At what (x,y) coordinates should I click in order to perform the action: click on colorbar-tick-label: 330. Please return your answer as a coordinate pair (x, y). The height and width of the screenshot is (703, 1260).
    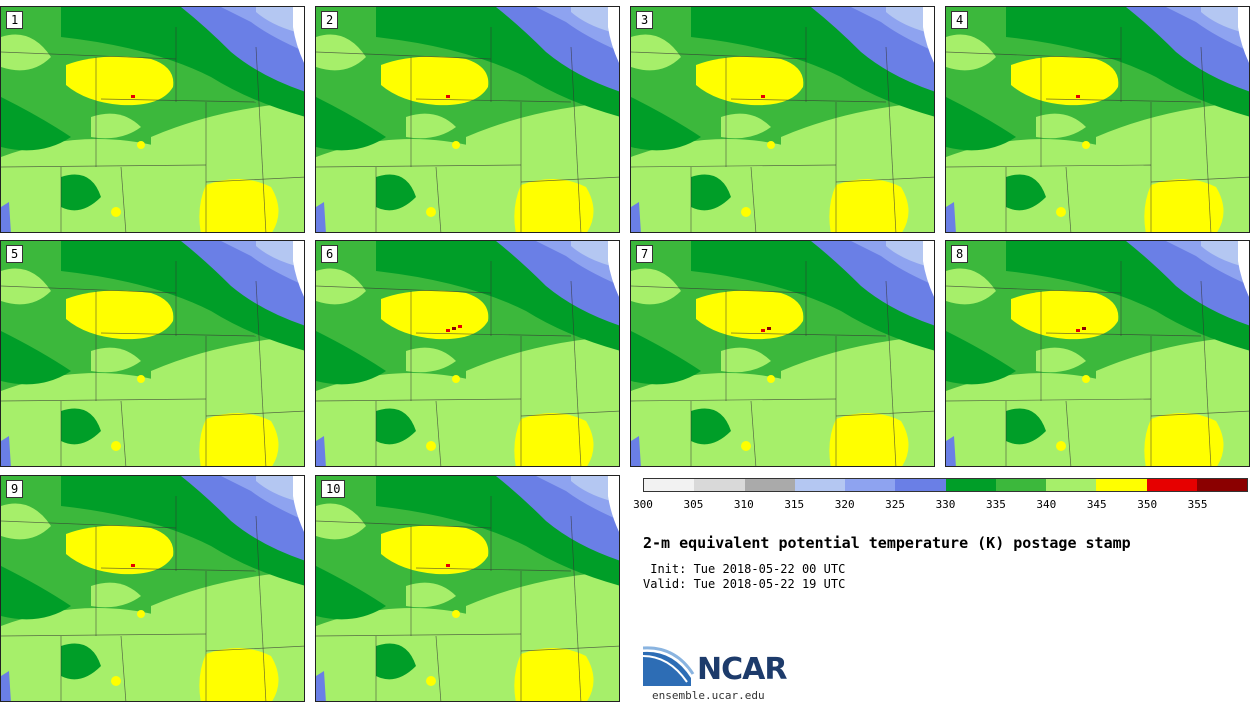
    Looking at the image, I should click on (945, 504).